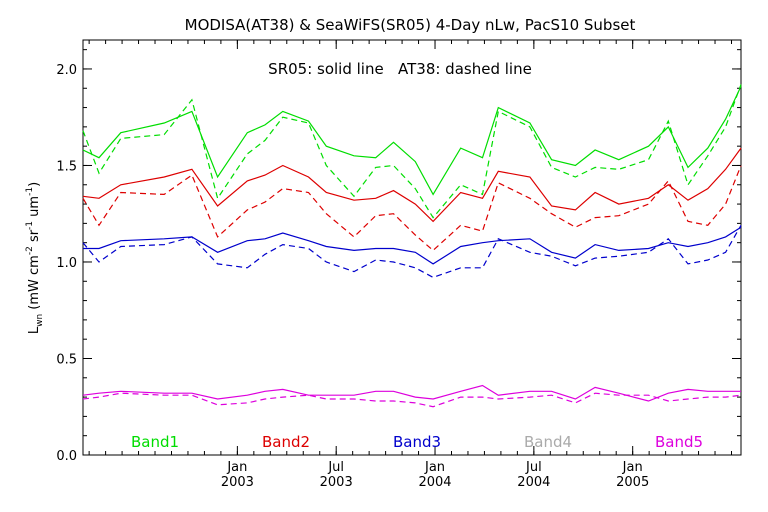 This screenshot has height=512, width=768. I want to click on legend-band3: Band3, so click(417, 442).